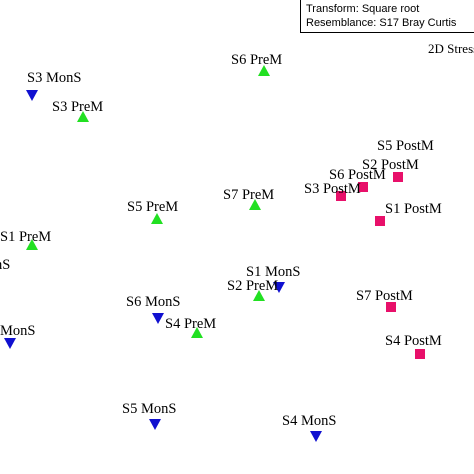  What do you see at coordinates (341, 196) in the screenshot?
I see `point-marker-s6-postm` at bounding box center [341, 196].